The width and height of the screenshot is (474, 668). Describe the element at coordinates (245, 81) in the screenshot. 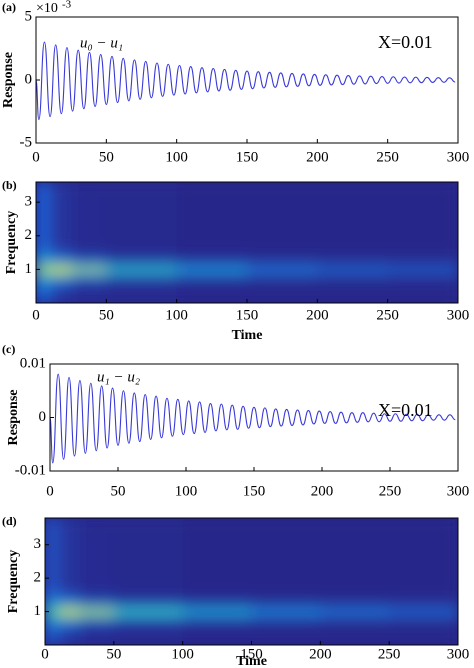

I see `line-series` at that location.